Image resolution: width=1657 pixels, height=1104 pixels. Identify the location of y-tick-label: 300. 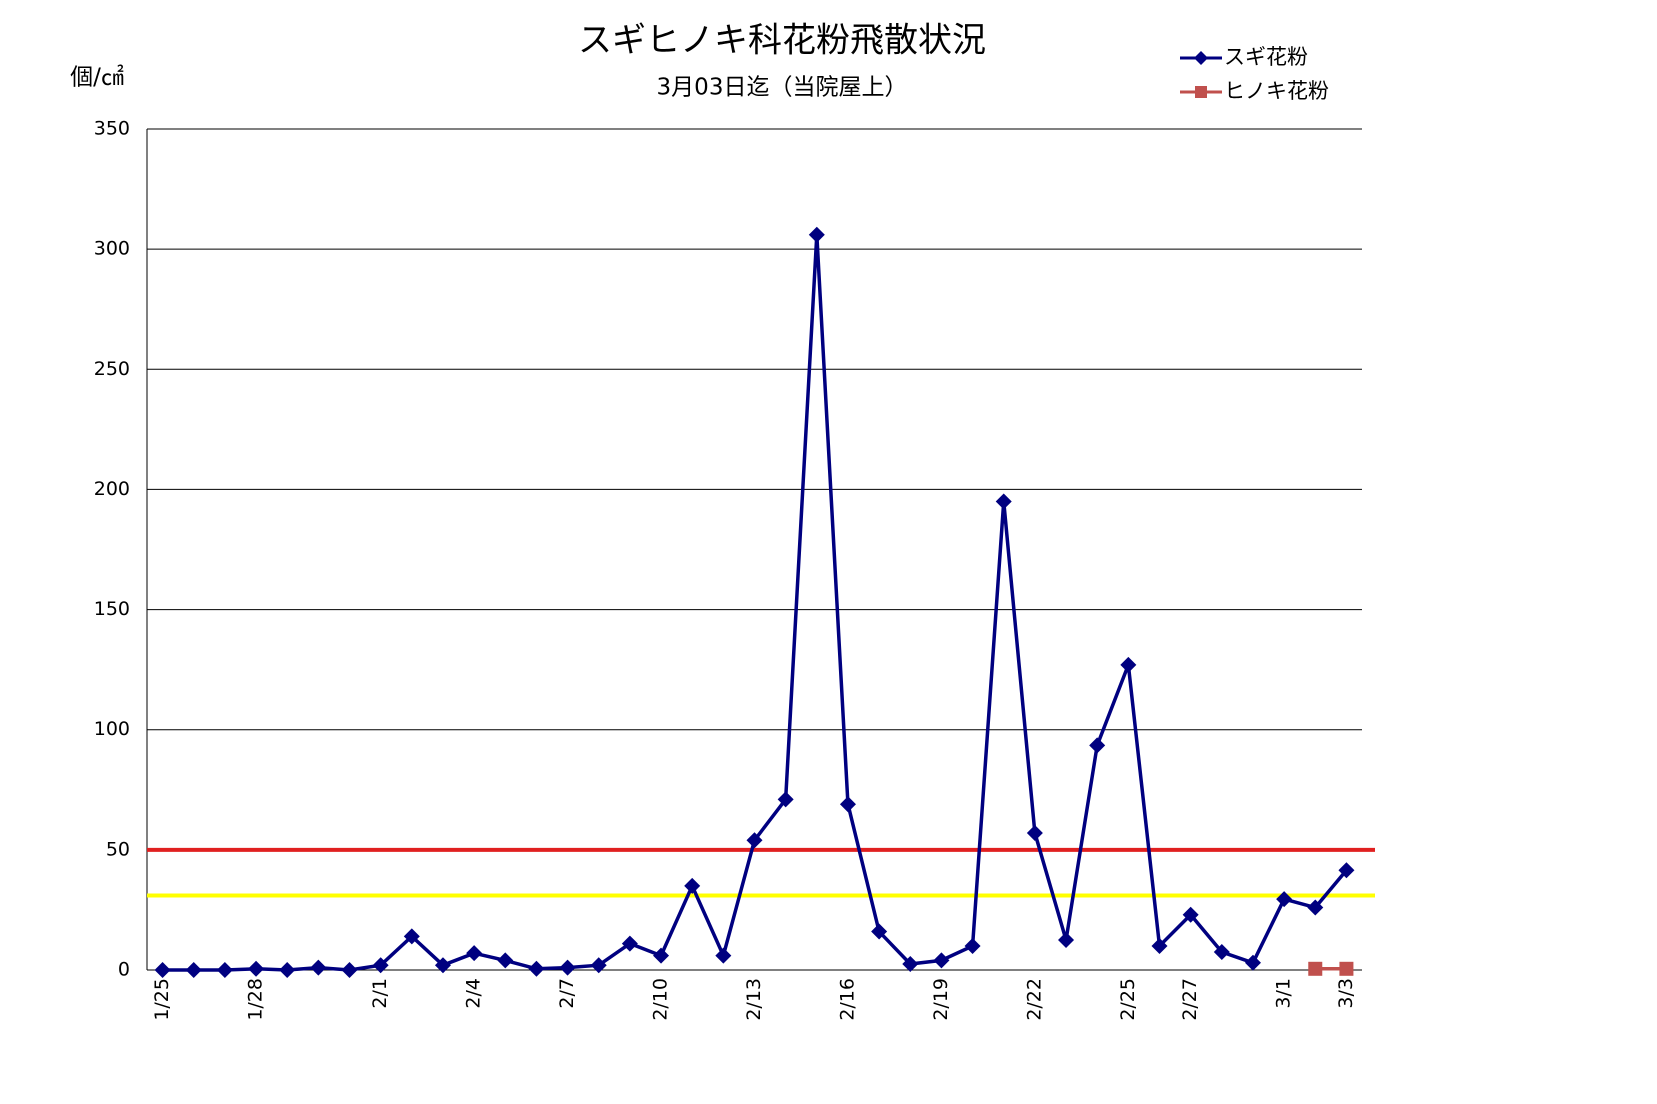
(112, 249).